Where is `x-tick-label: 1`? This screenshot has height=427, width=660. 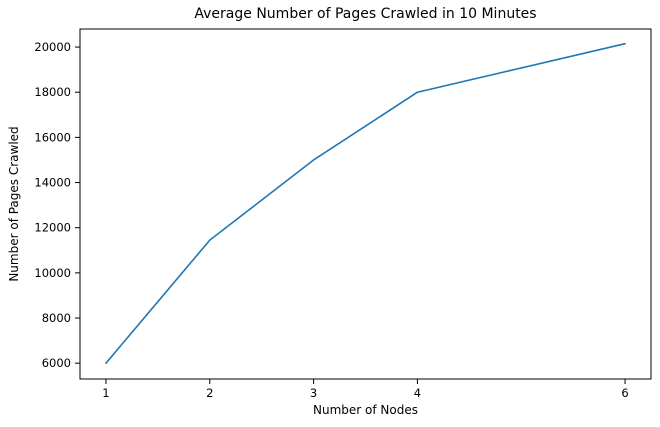 x-tick-label: 1 is located at coordinates (105, 393).